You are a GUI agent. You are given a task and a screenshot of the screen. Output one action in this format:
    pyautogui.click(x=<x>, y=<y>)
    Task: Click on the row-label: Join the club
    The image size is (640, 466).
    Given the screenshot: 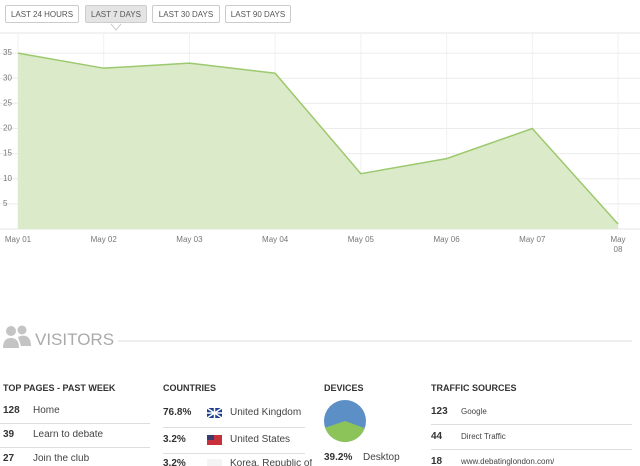 What is the action you would take?
    pyautogui.click(x=61, y=459)
    